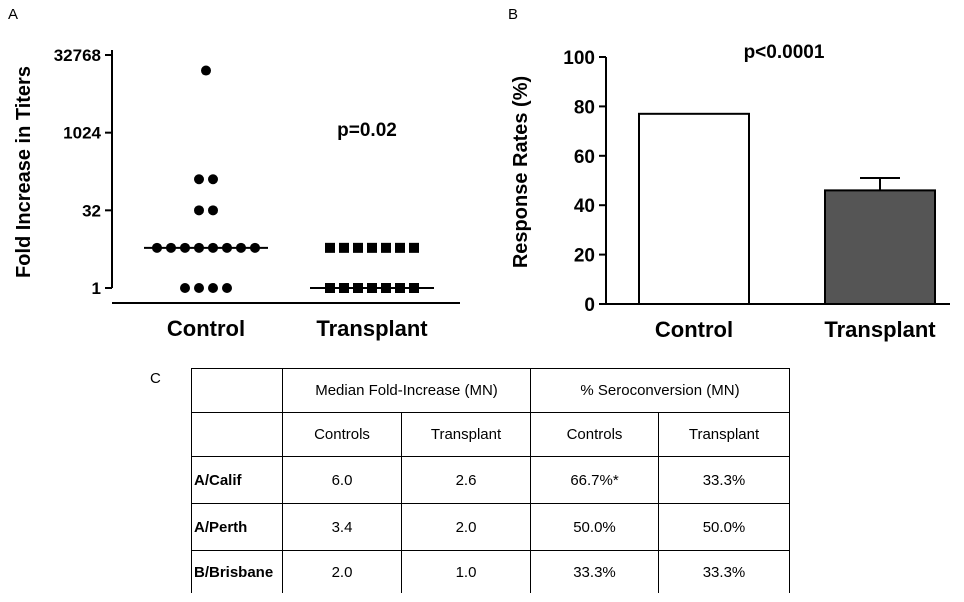 The width and height of the screenshot is (964, 602). I want to click on y-tick-label: 0, so click(589, 305).